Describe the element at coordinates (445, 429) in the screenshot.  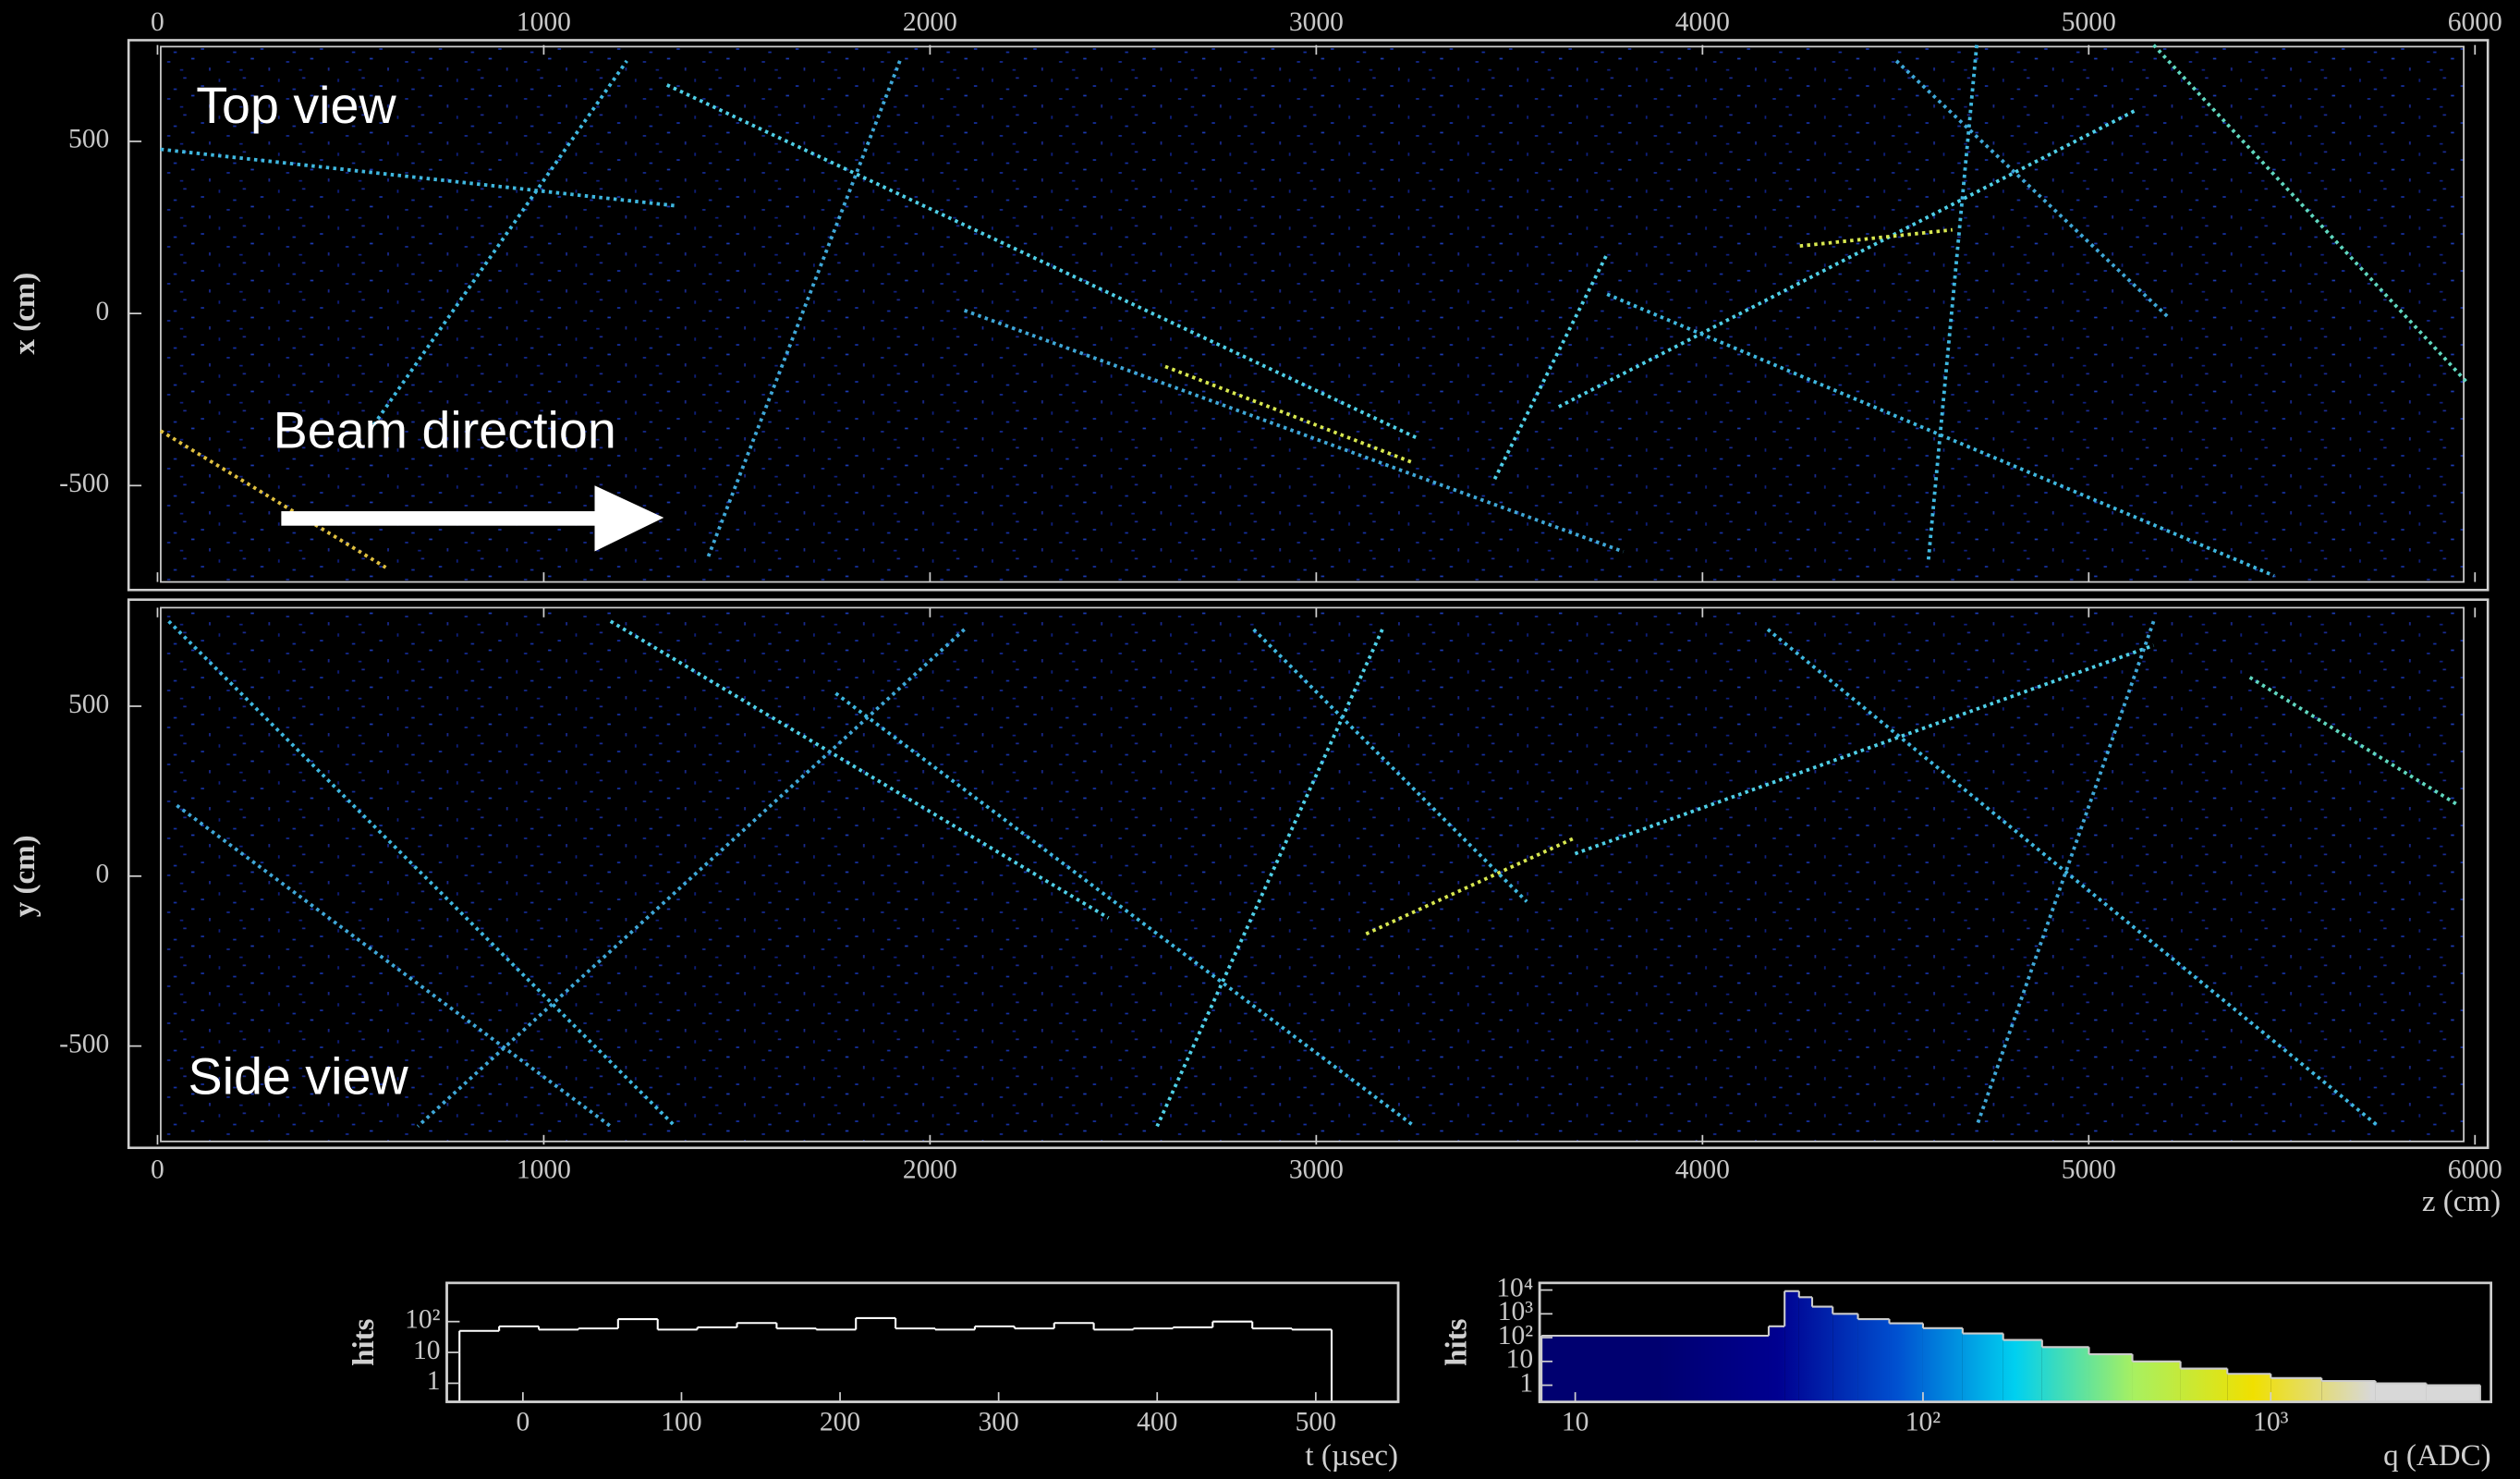
I see `annotation: Beam direction` at that location.